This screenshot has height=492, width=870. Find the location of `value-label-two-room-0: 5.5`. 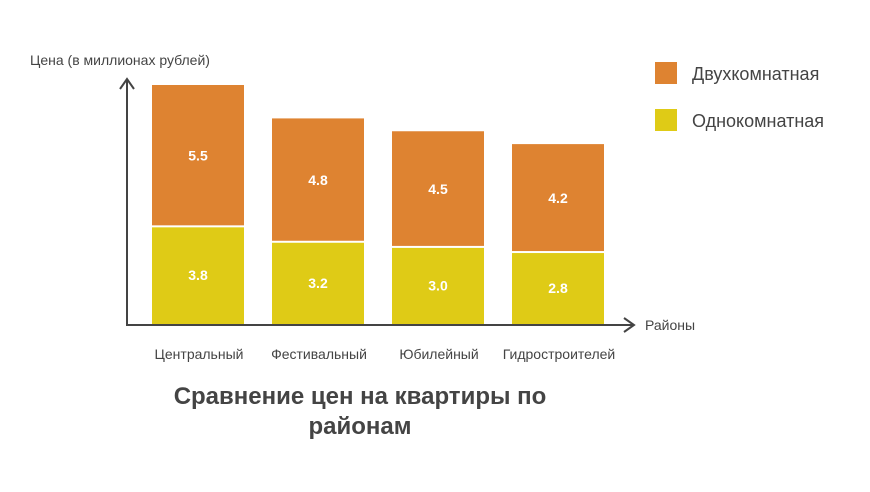

value-label-two-room-0: 5.5 is located at coordinates (198, 156).